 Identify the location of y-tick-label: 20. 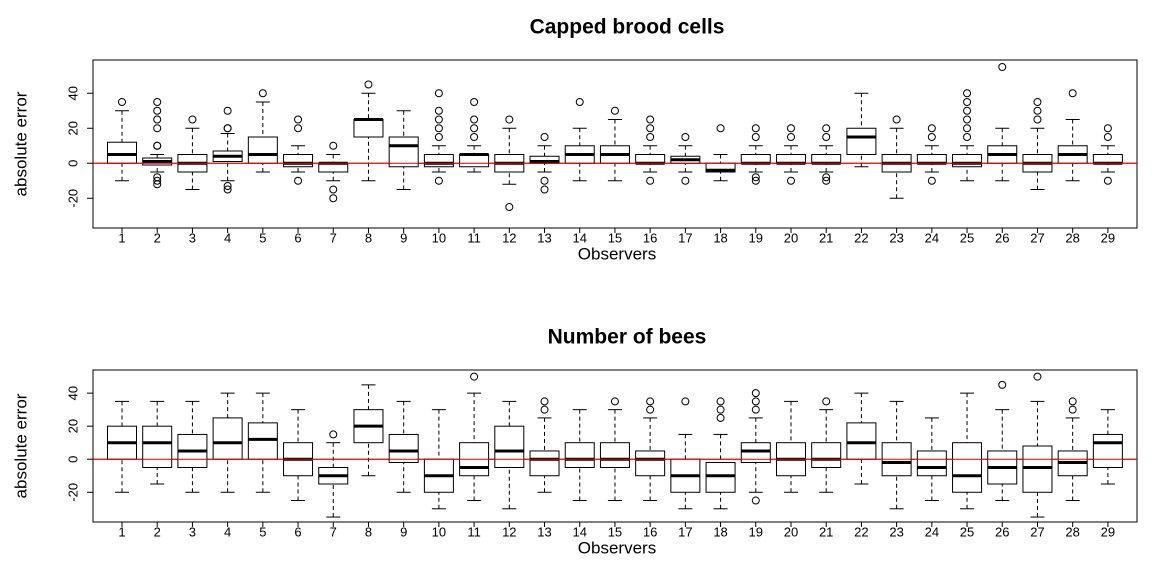
(72, 128).